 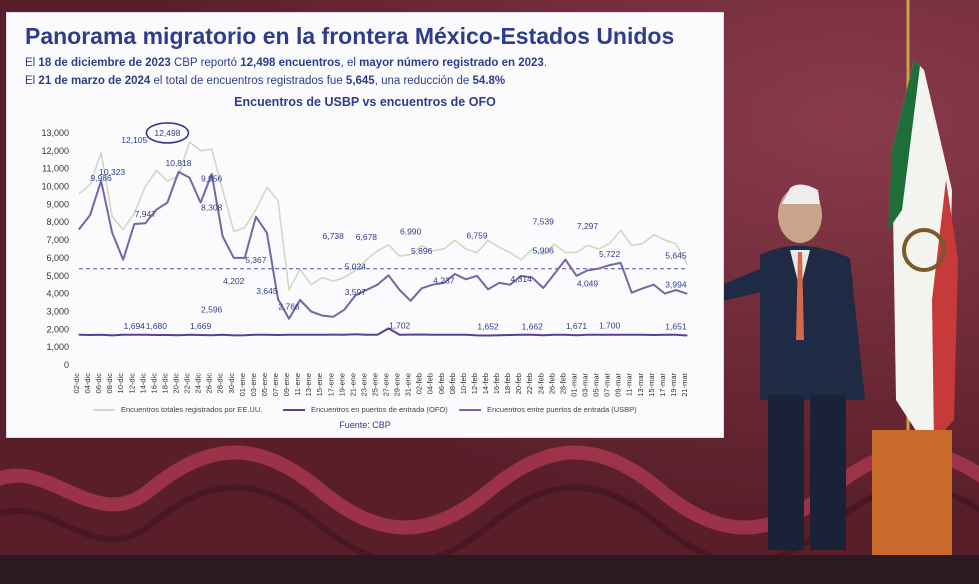 What do you see at coordinates (915, 277) in the screenshot?
I see `mexican-flag` at bounding box center [915, 277].